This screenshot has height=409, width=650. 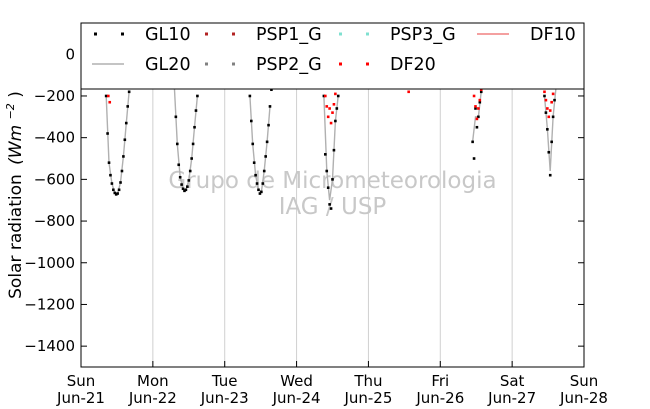 What do you see at coordinates (423, 35) in the screenshot?
I see `legend-label: PSP3_G` at bounding box center [423, 35].